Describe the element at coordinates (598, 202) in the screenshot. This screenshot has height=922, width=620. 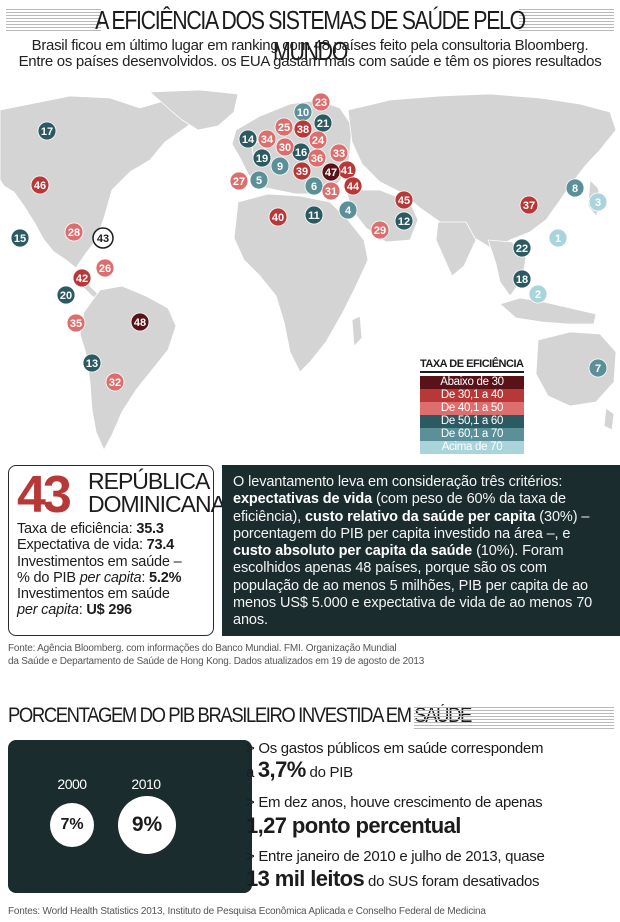
I see `country-marker-3: 3` at that location.